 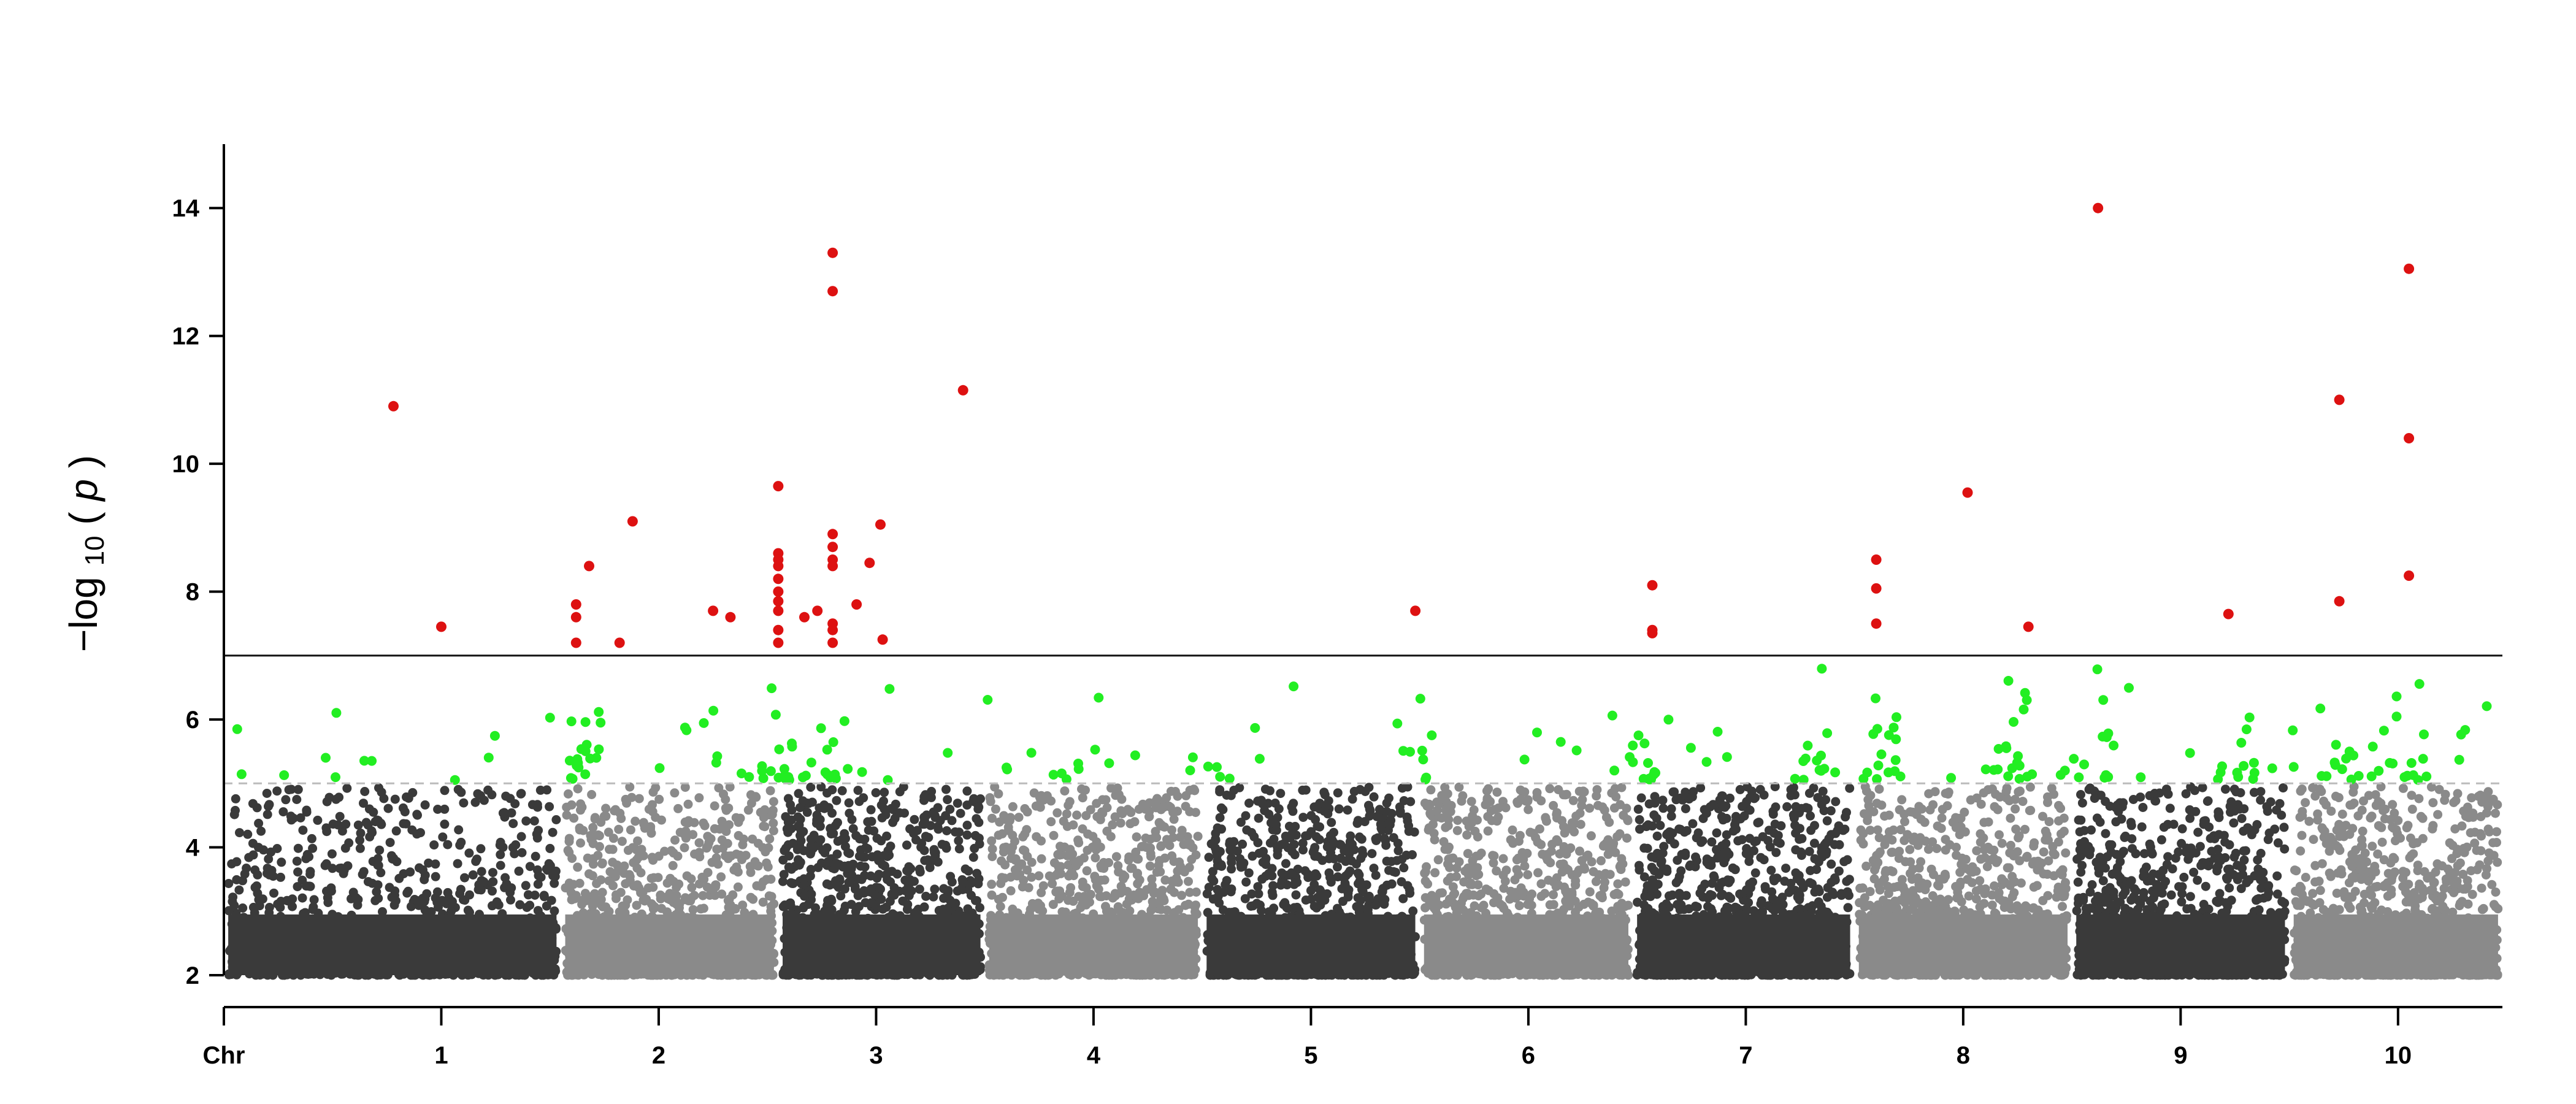 What do you see at coordinates (392, 881) in the screenshot?
I see `chromosome-1-points` at bounding box center [392, 881].